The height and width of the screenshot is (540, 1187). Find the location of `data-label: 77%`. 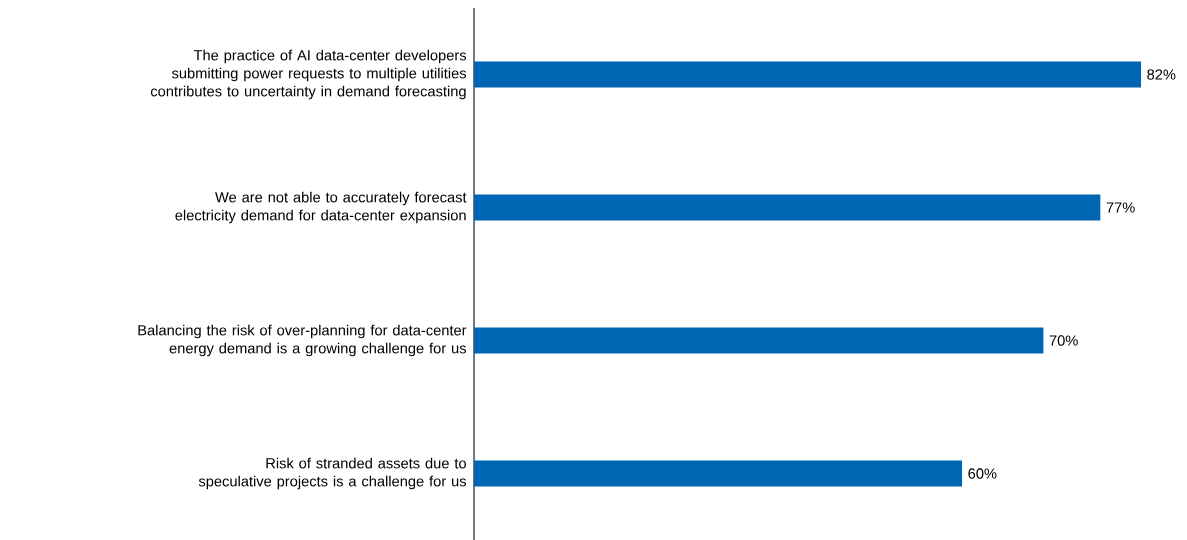

data-label: 77% is located at coordinates (1120, 207).